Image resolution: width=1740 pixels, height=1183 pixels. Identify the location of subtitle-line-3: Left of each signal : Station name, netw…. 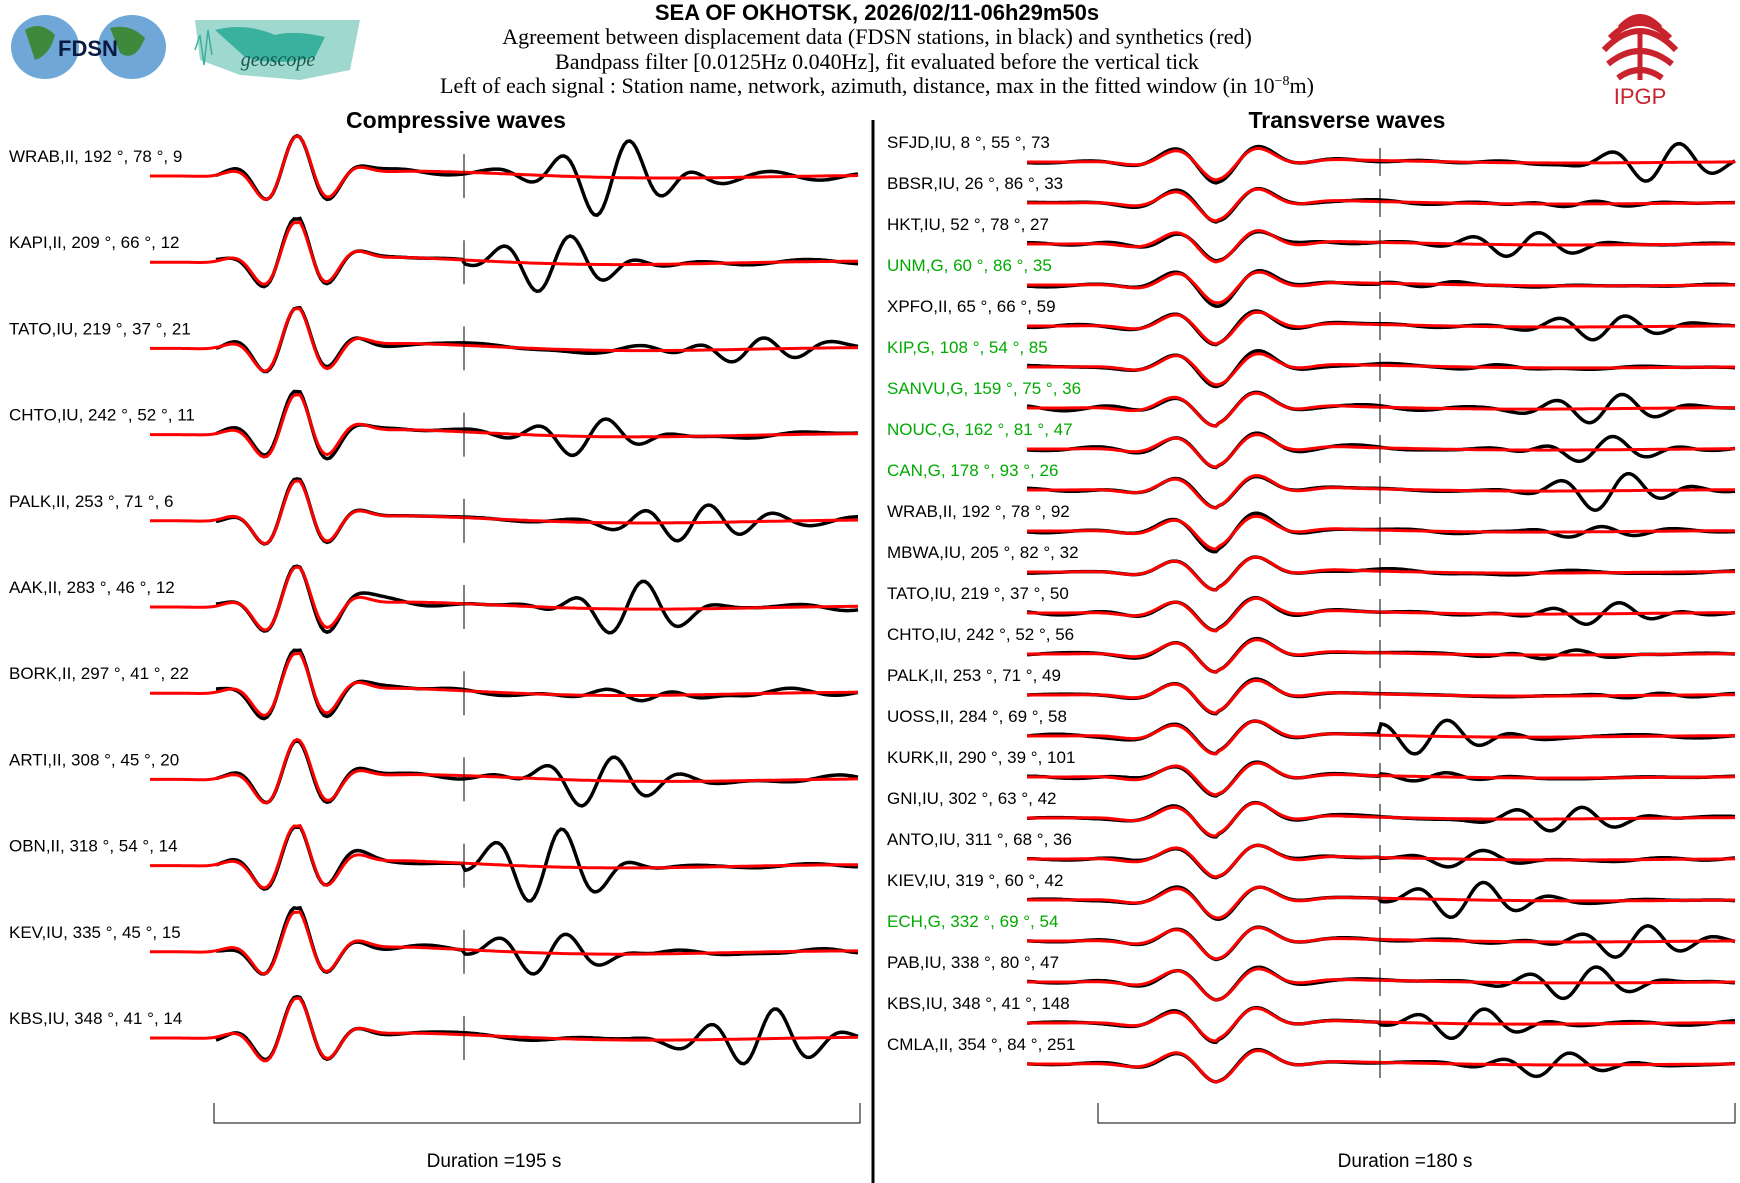
(877, 85).